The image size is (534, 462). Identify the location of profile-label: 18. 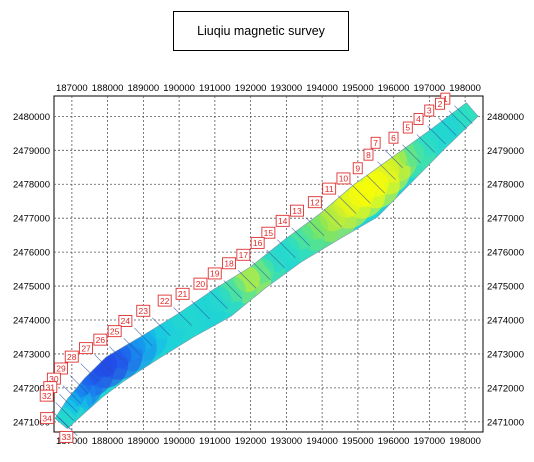
(229, 263).